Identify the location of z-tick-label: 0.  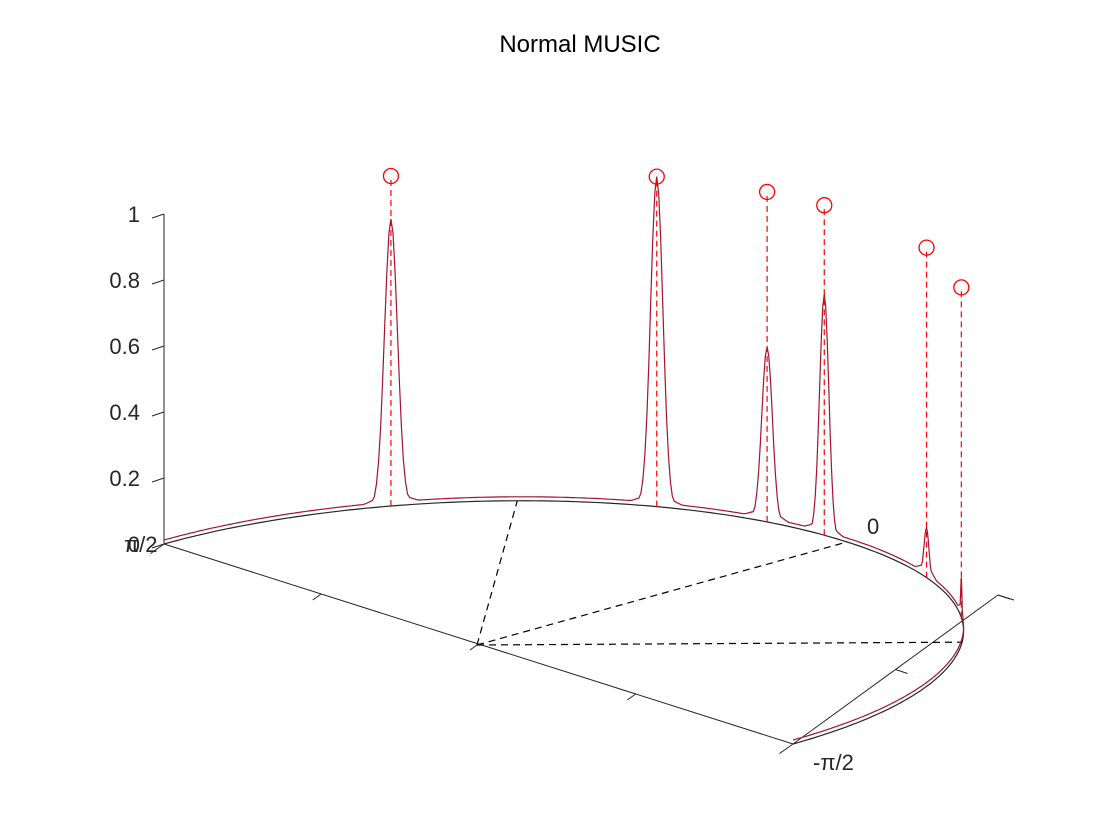
(134, 544).